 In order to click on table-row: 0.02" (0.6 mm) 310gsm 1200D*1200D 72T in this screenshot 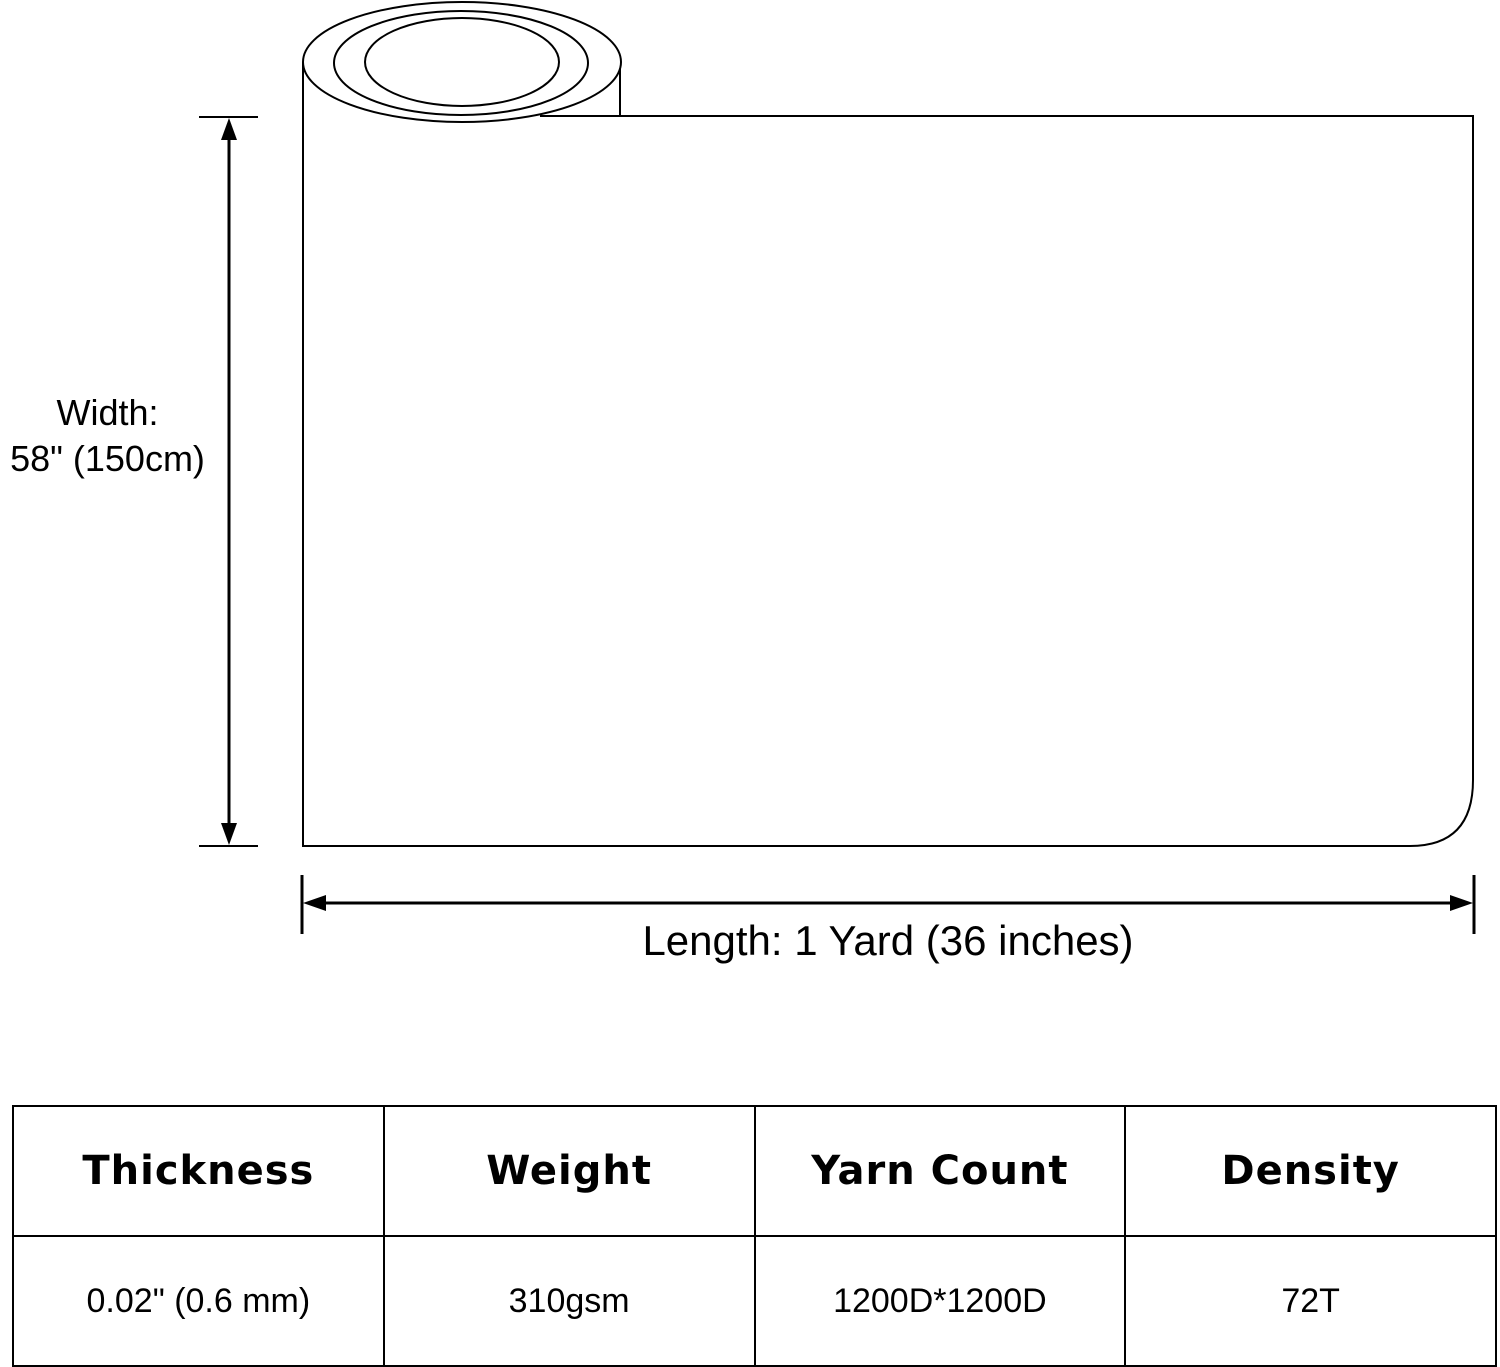, I will do `click(754, 1301)`.